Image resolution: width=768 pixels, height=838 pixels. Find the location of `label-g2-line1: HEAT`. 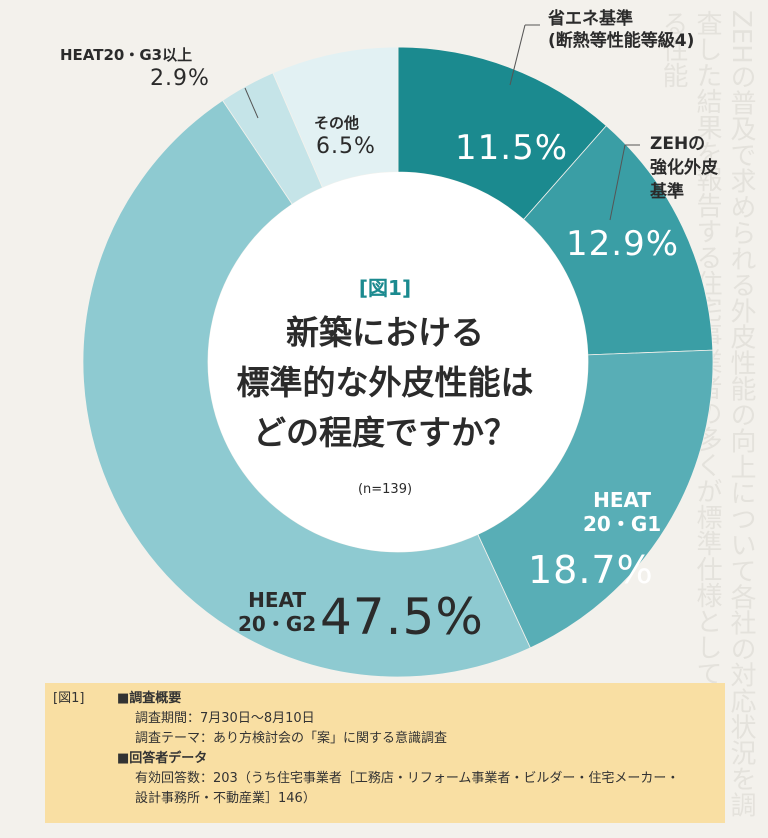

label-g2-line1: HEAT is located at coordinates (277, 600).